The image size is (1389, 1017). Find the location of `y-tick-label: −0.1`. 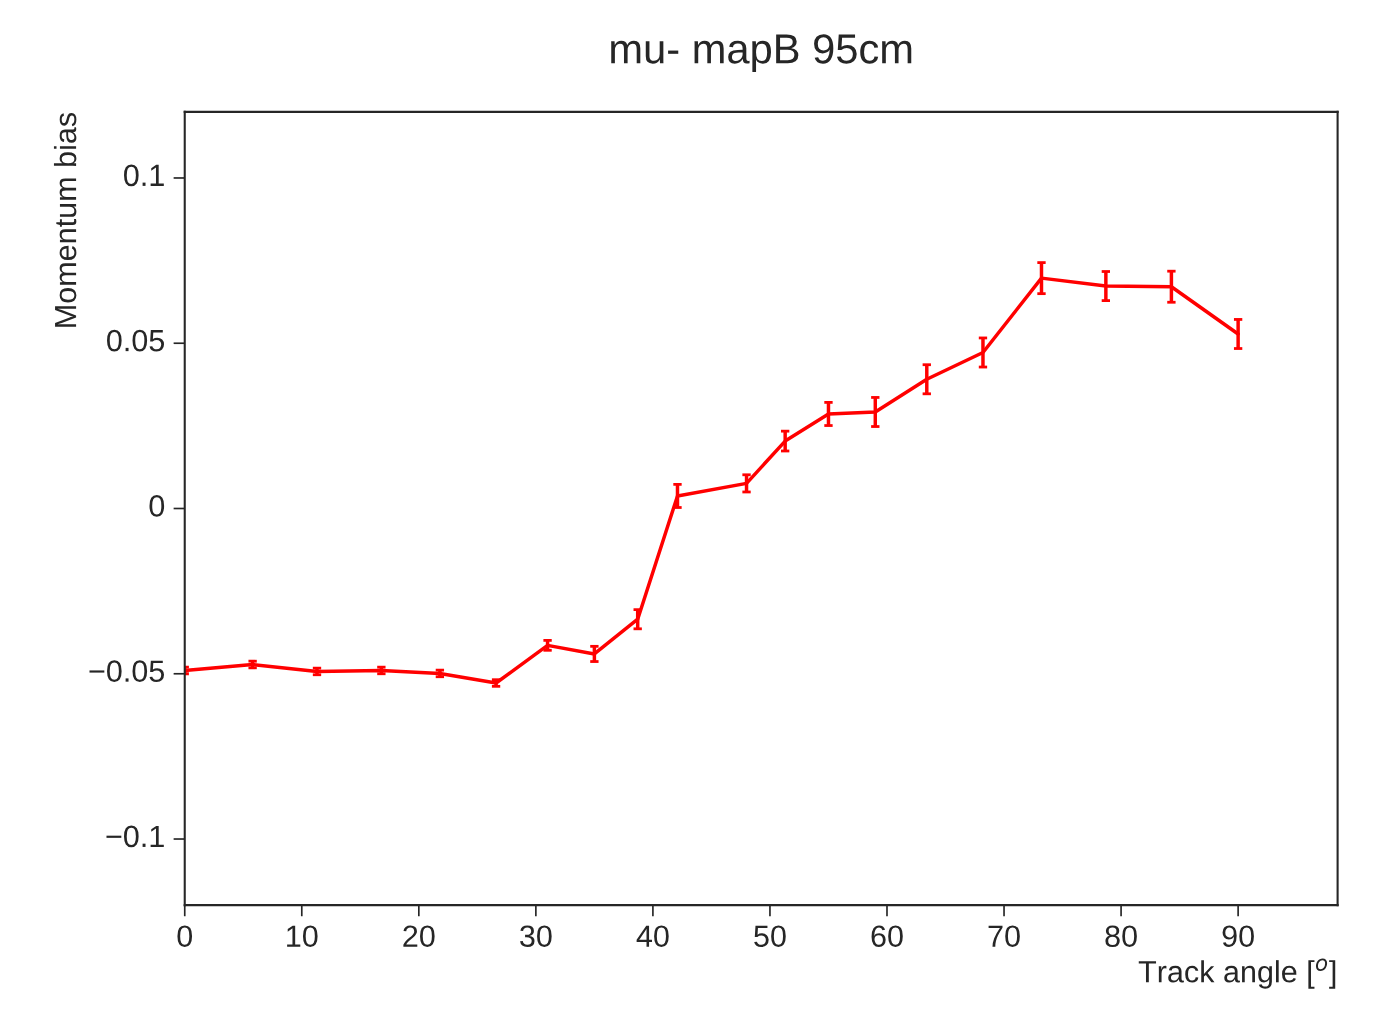

y-tick-label: −0.1 is located at coordinates (135, 836).